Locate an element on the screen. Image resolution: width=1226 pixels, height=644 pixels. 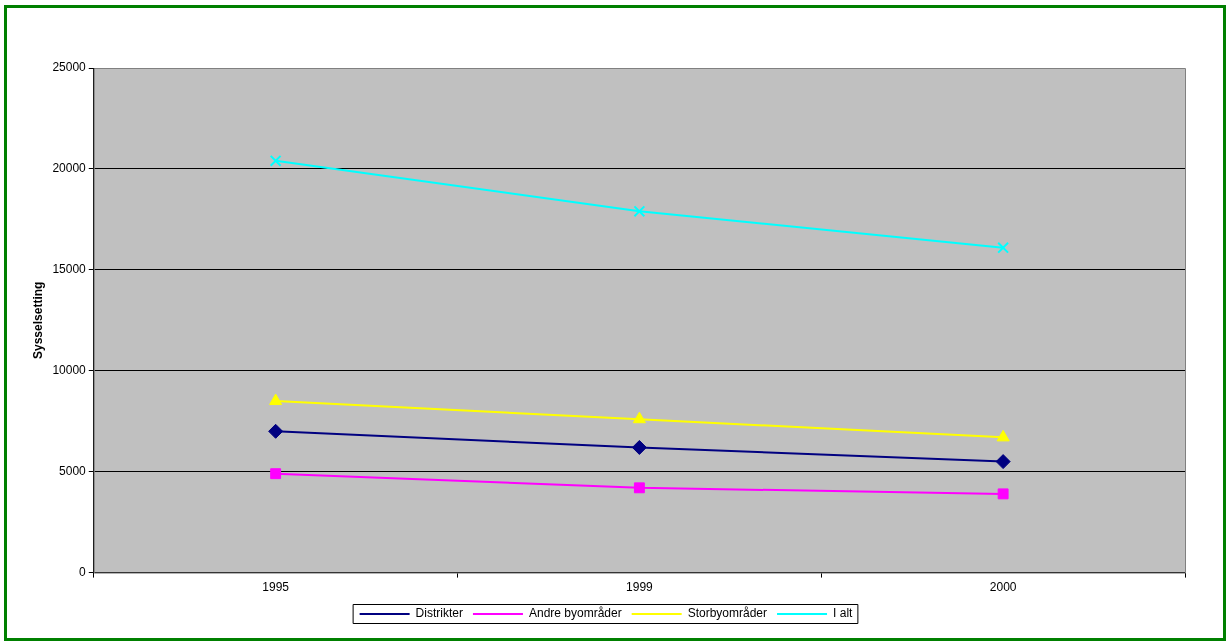
legend-label: Storbyområder is located at coordinates (727, 613).